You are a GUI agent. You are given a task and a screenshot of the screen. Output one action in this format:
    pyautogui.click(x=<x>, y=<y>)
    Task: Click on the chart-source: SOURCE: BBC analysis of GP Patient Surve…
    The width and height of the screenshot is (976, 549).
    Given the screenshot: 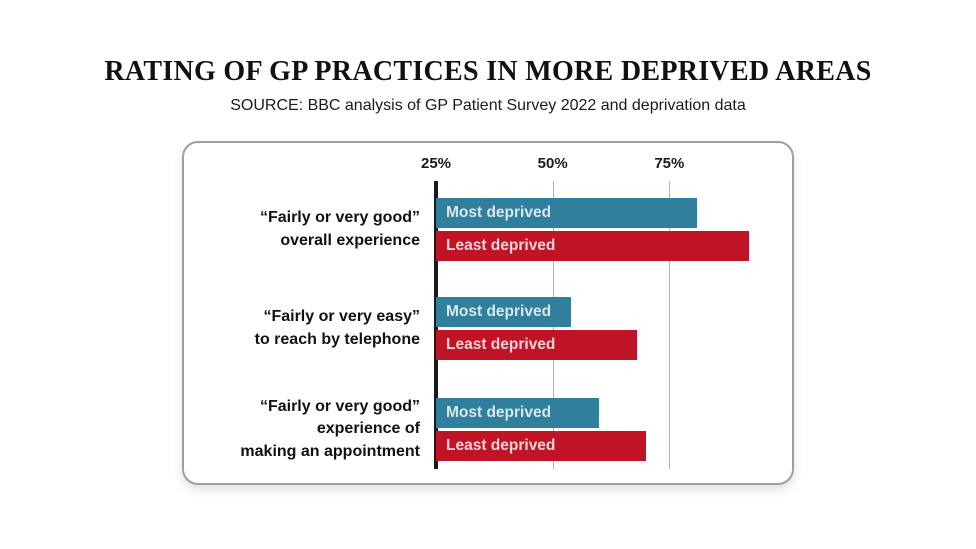 What is the action you would take?
    pyautogui.click(x=488, y=105)
    